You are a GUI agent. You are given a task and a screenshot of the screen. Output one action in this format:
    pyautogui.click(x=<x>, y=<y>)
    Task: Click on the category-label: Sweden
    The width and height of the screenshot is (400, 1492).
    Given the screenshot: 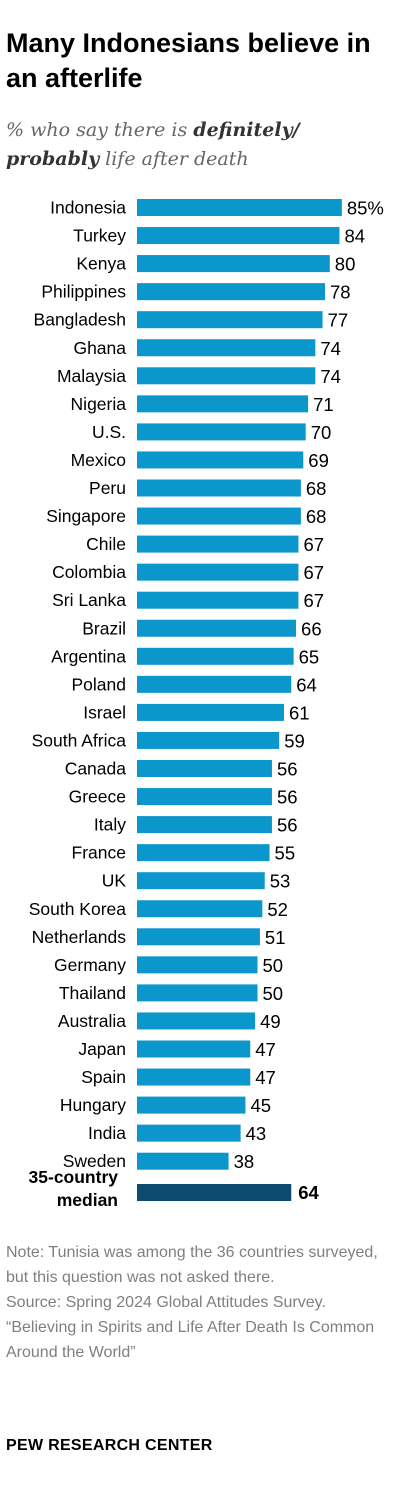 What is the action you would take?
    pyautogui.click(x=94, y=1161)
    